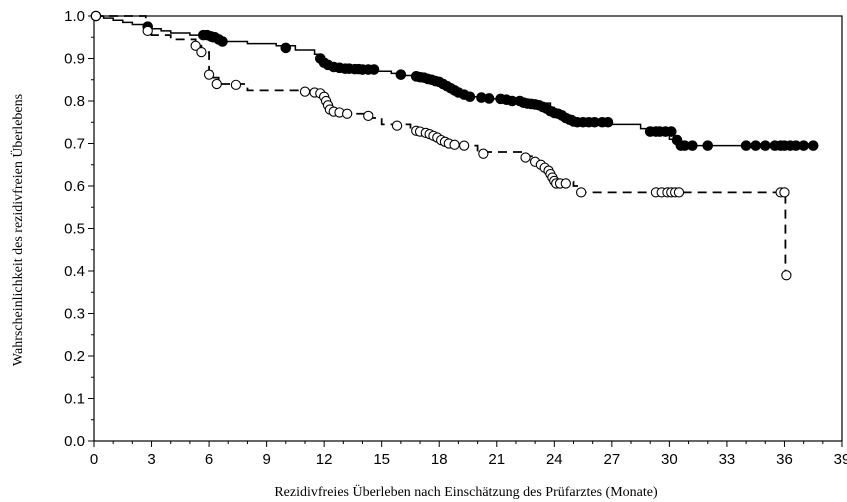 This screenshot has width=847, height=502. Describe the element at coordinates (74, 59) in the screenshot. I see `y-tick-label: 0.9` at that location.